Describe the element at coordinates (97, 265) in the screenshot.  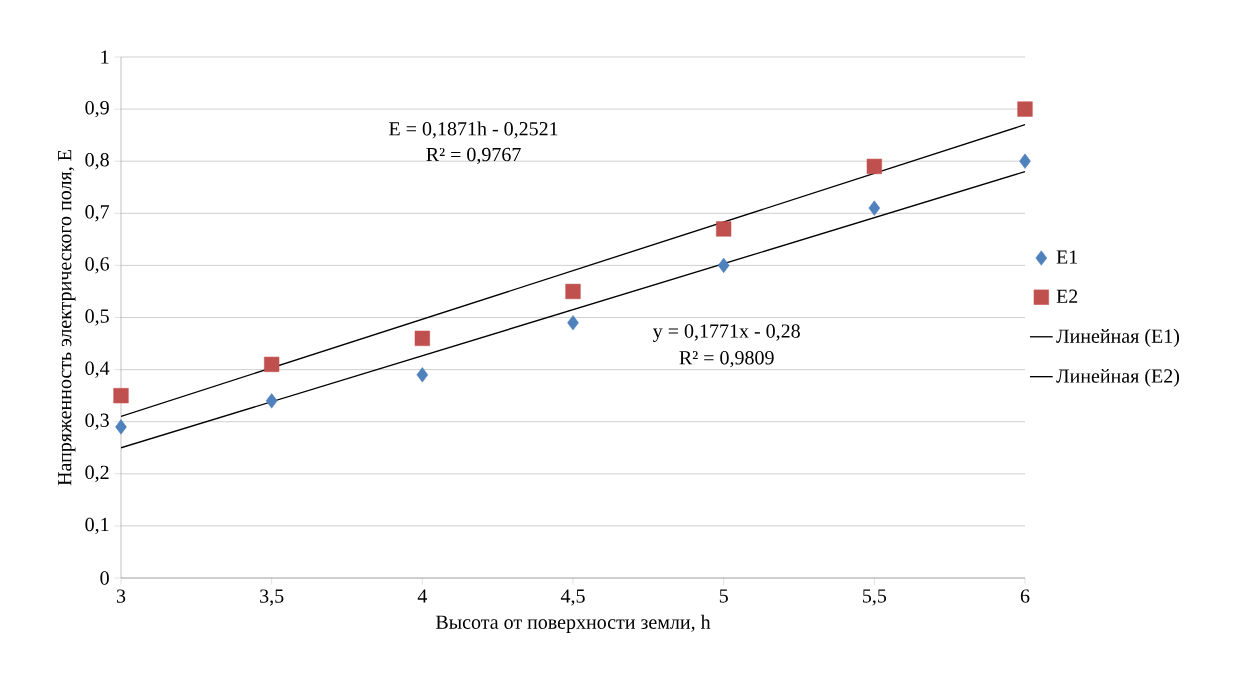
I see `y-tick-label: 0,6` at that location.